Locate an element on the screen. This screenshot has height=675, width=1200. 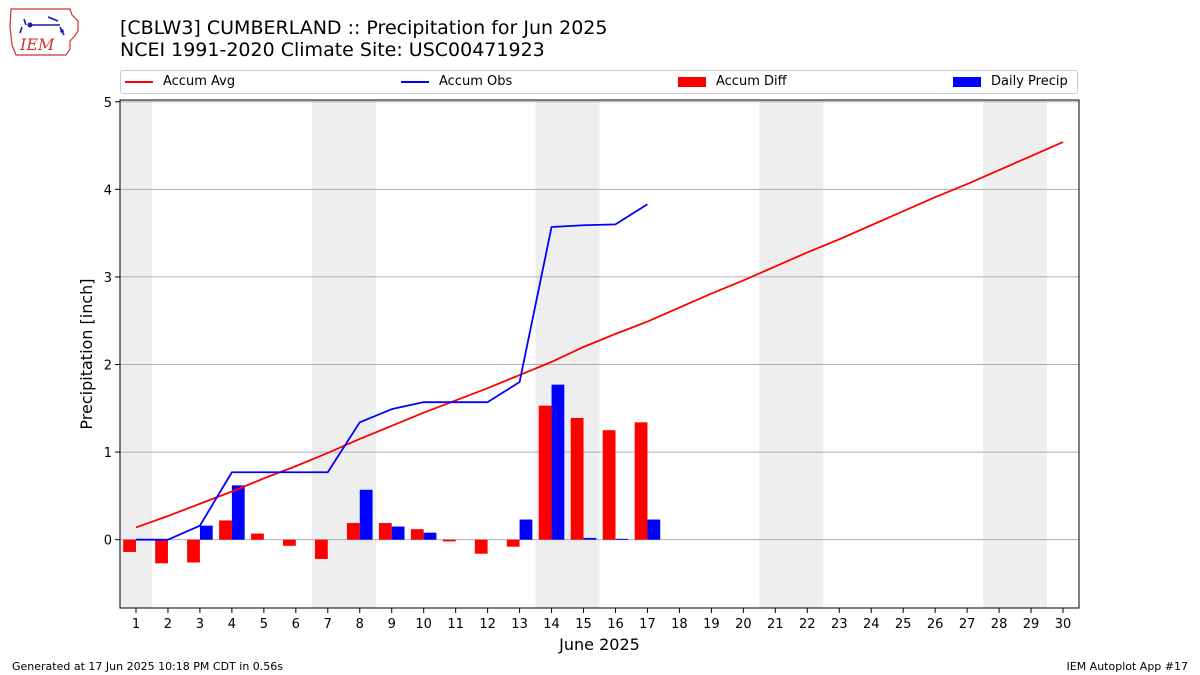
x-tick-label: 30 is located at coordinates (1063, 624).